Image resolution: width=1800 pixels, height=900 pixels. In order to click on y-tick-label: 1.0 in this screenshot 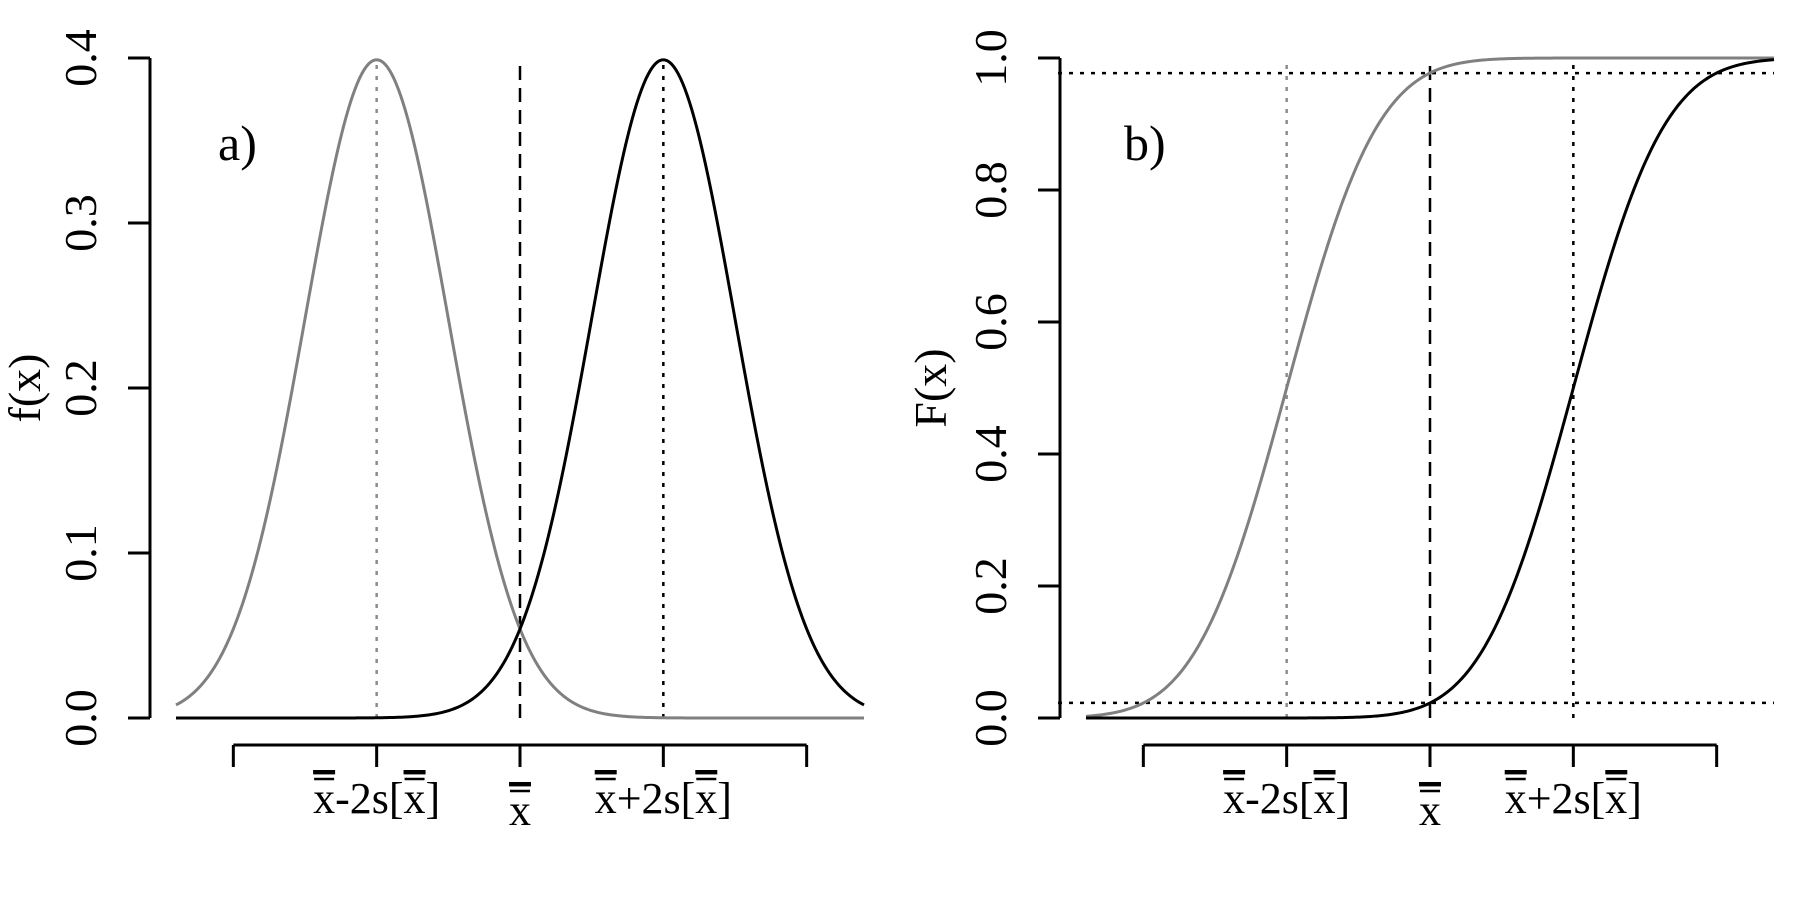, I will do `click(990, 58)`.